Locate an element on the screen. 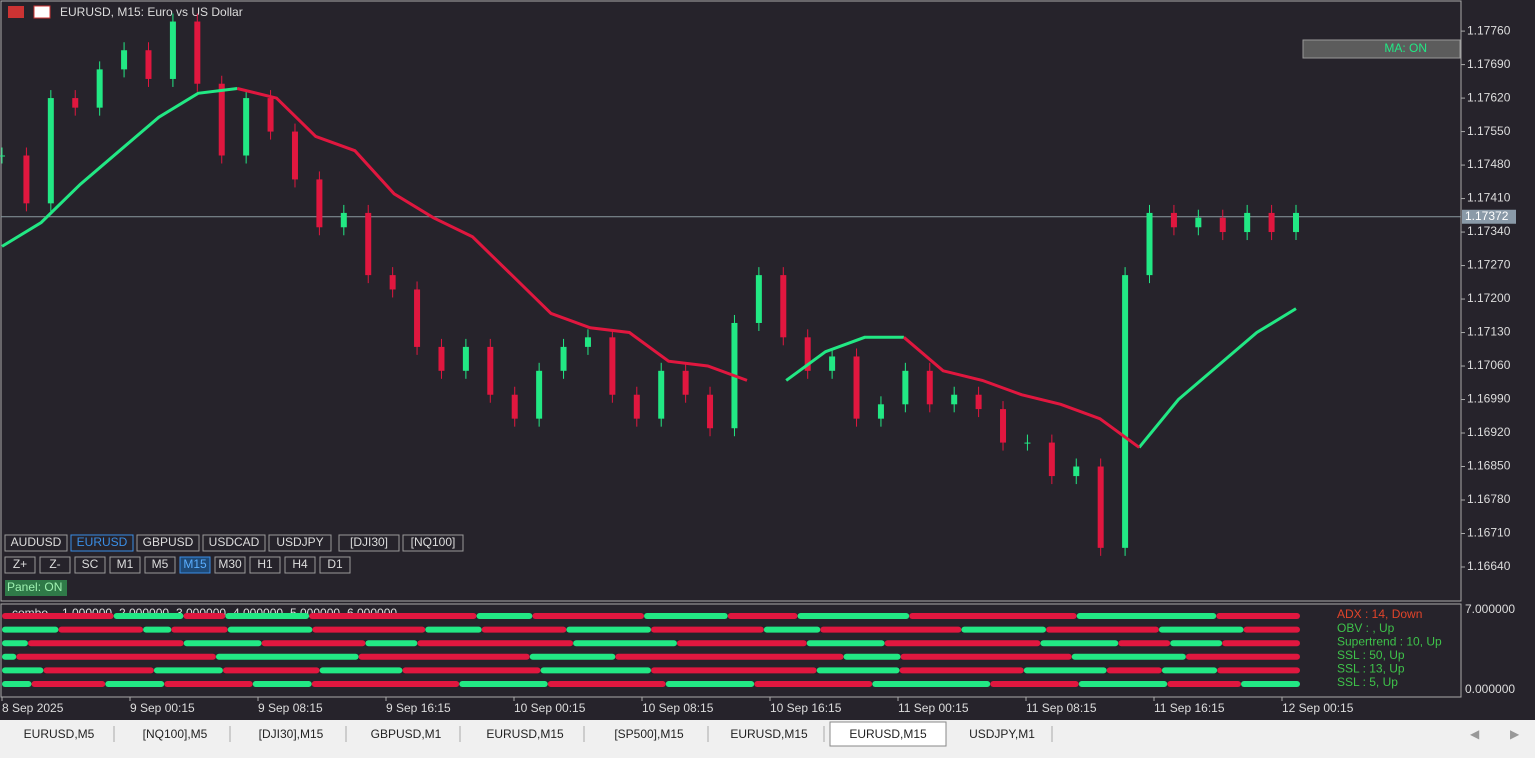 Image resolution: width=1535 pixels, height=758 pixels. time-label: 11 Sep 08:15 is located at coordinates (1061, 708).